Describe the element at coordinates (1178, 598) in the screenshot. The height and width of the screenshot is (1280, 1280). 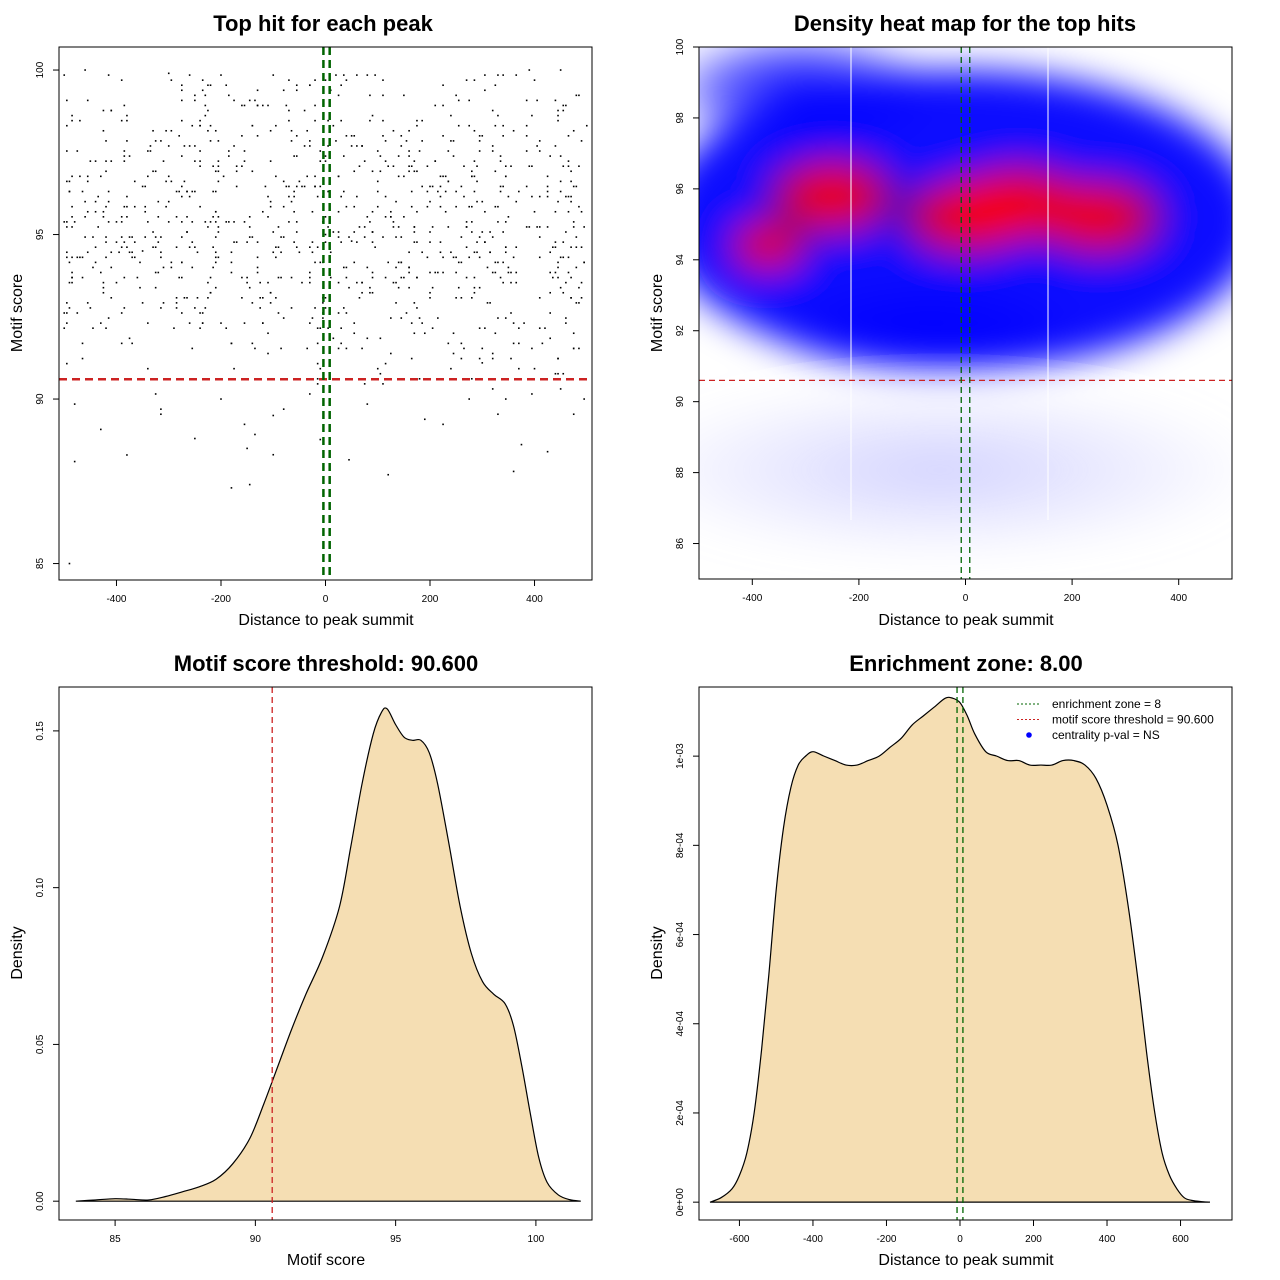
I see `heatmap-x-tick-label: 400` at that location.